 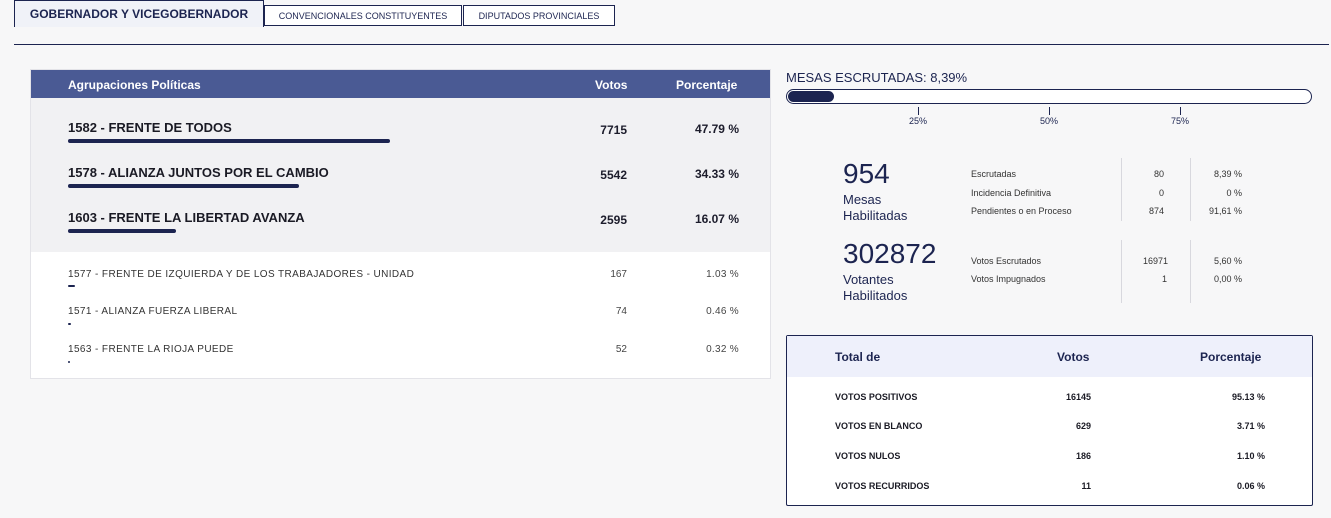 I want to click on votantes-habilitados-number: 302872, so click(x=890, y=253).